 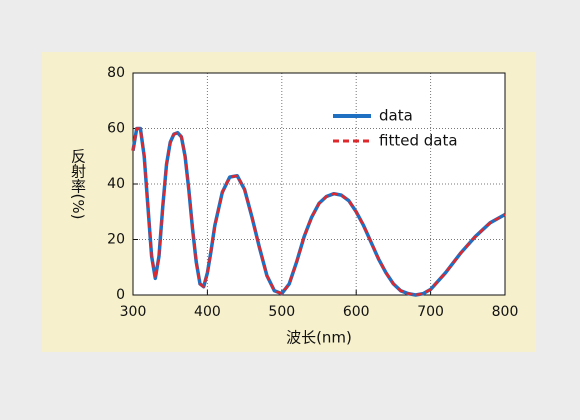 What do you see at coordinates (396, 116) in the screenshot?
I see `legend-label: data` at bounding box center [396, 116].